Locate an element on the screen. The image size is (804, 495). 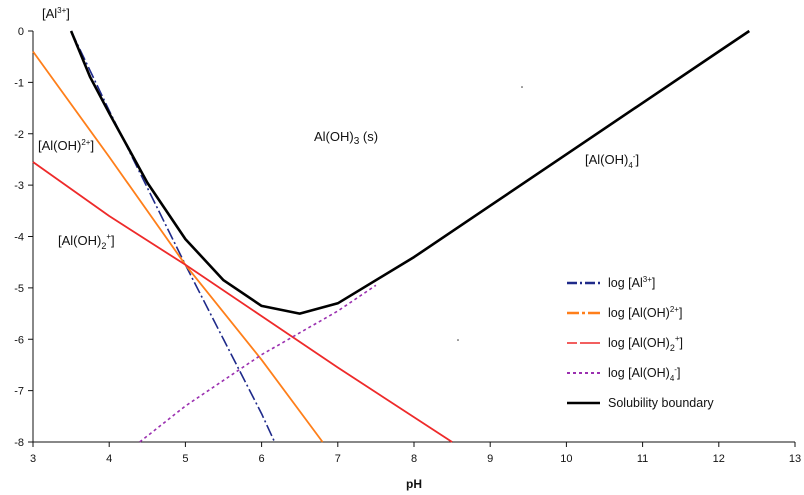
x-axis-title: pH is located at coordinates (414, 484).